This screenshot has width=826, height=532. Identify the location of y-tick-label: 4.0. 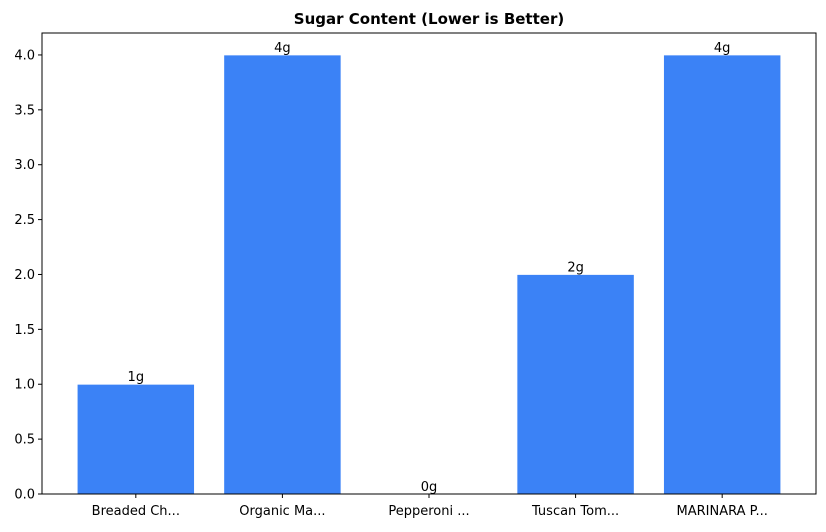
(24, 55).